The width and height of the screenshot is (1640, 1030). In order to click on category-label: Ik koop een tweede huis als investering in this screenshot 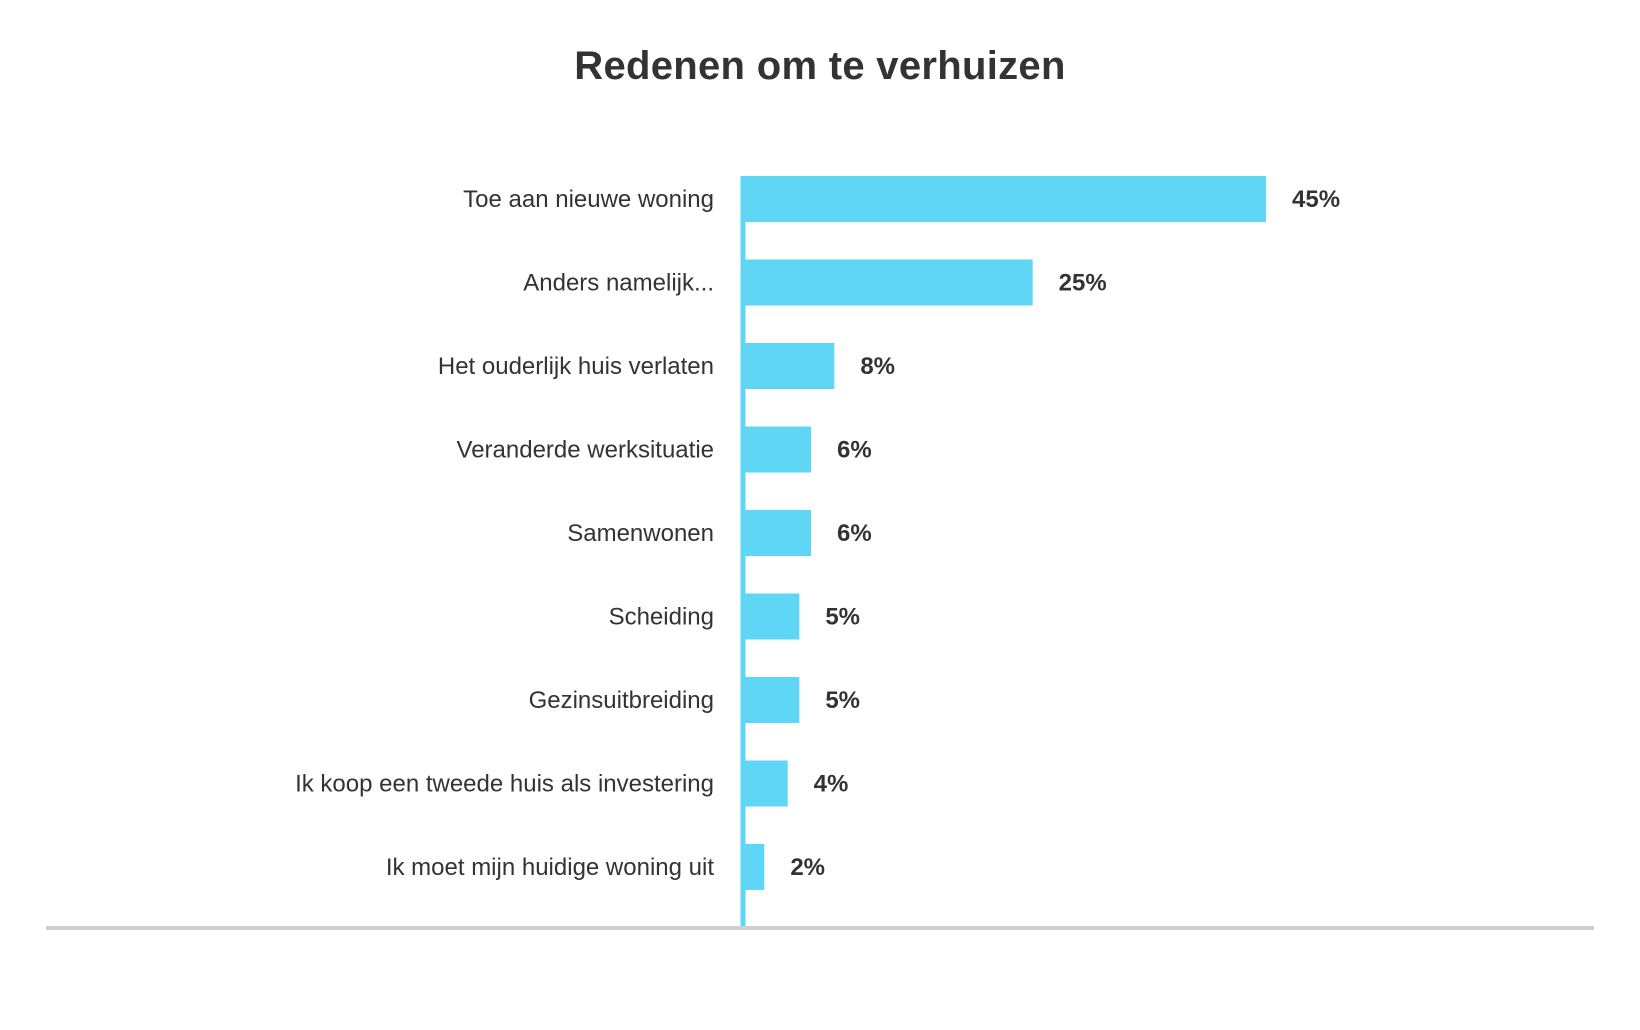, I will do `click(504, 784)`.